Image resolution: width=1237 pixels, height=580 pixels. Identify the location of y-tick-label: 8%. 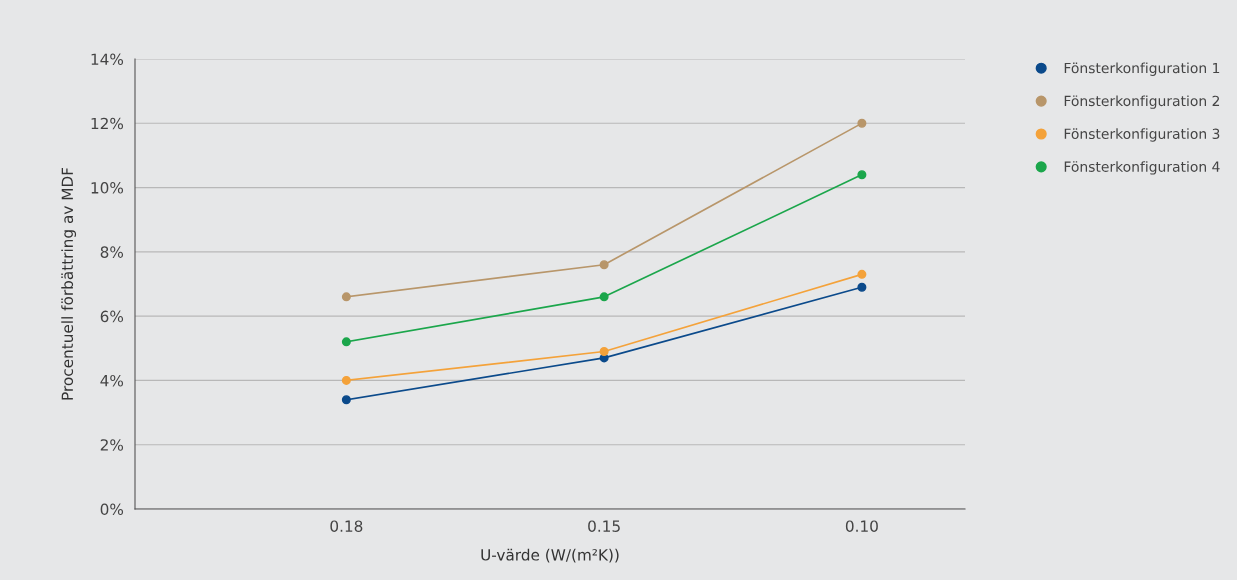
(112, 252).